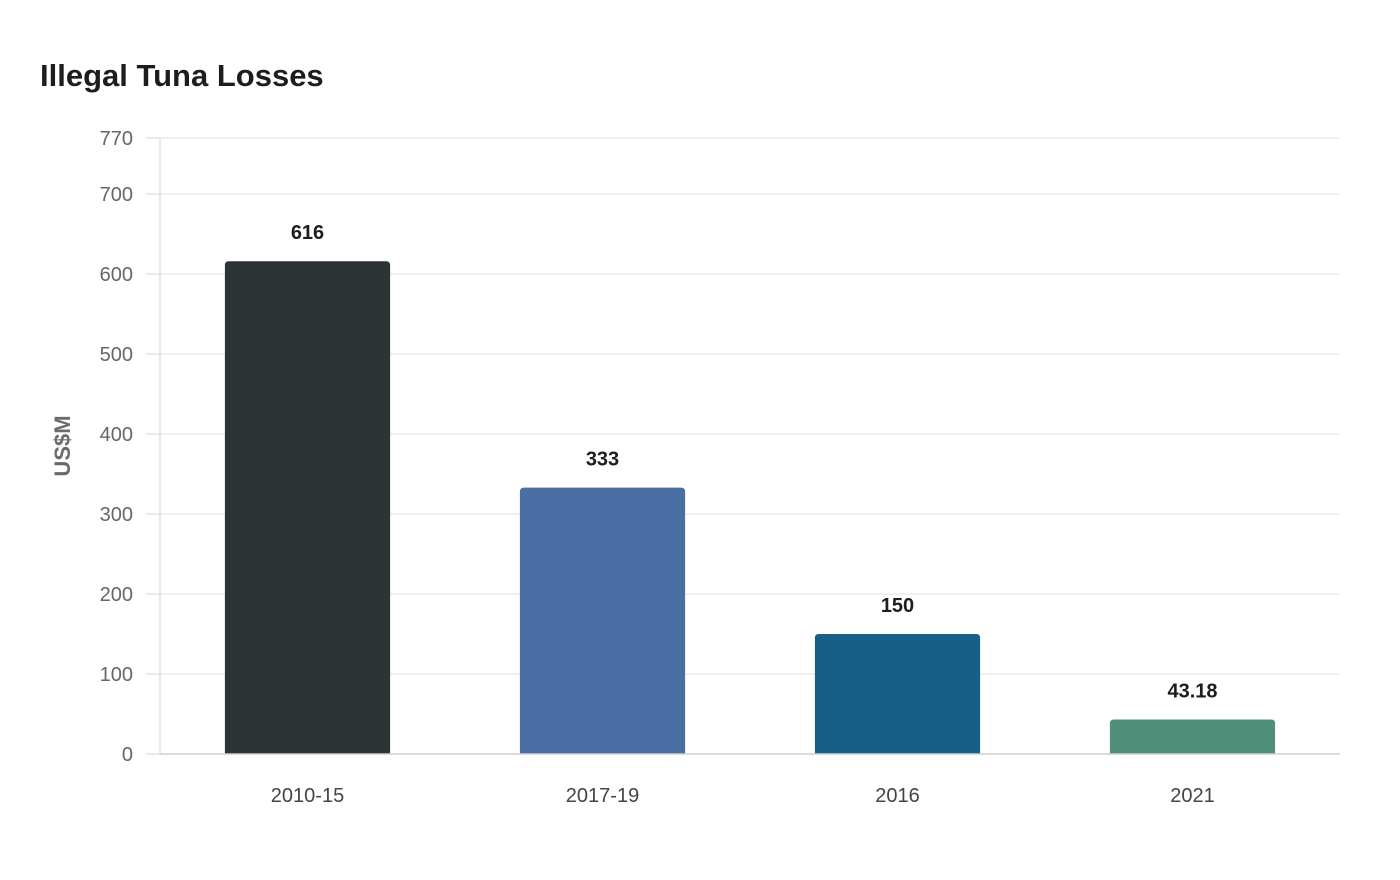 The height and width of the screenshot is (880, 1400). I want to click on y-tick-label: 400, so click(116, 435).